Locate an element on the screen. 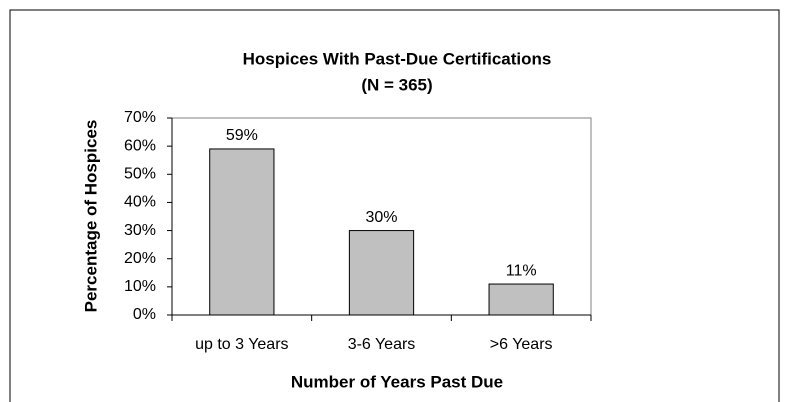 The height and width of the screenshot is (402, 788). chart-title: Hospices With Past-Due Certifications is located at coordinates (397, 58).